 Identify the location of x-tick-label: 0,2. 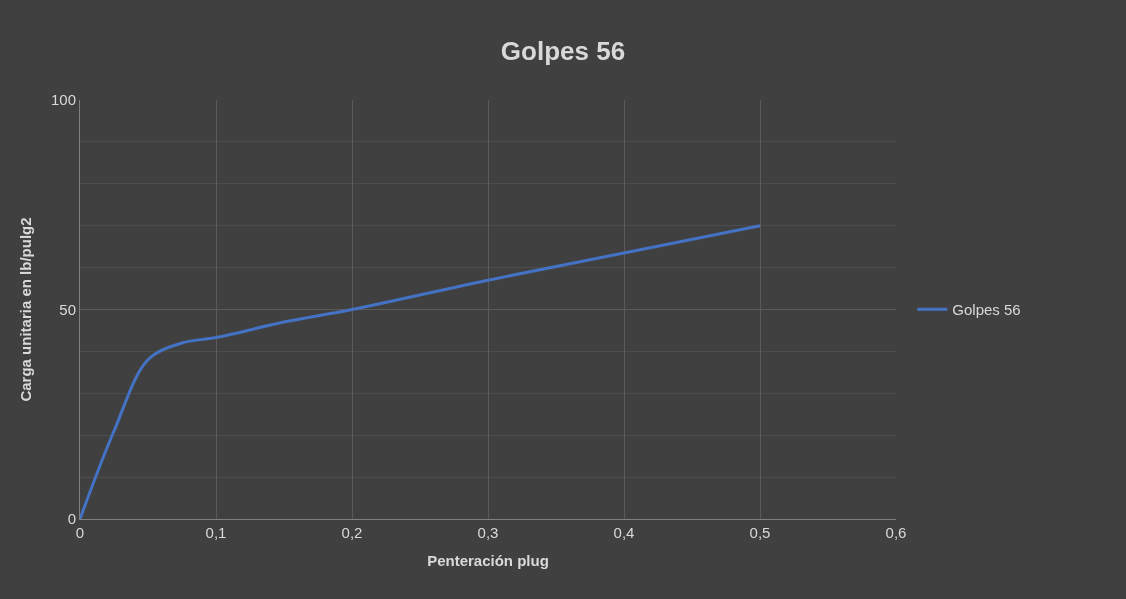
(352, 532).